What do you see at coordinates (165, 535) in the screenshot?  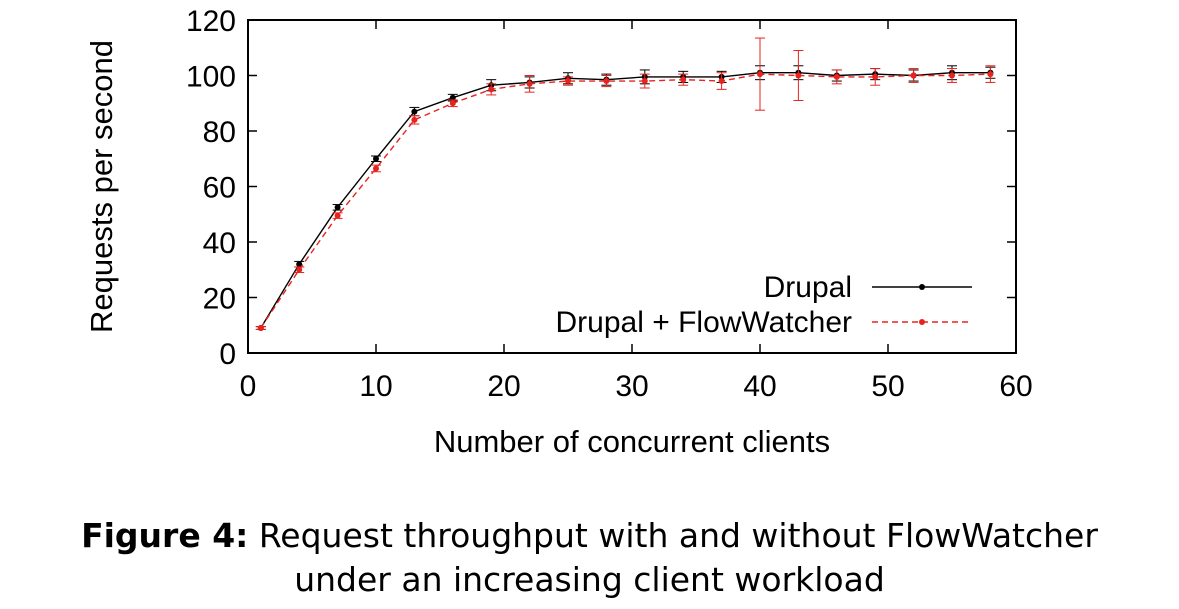 I see `figure-label: Figure 4:` at bounding box center [165, 535].